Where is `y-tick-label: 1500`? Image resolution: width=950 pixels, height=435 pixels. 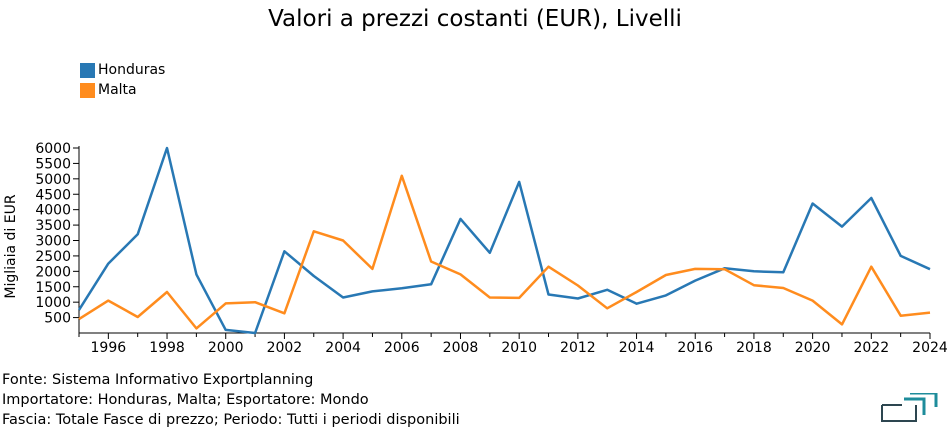 y-tick-label: 1500 is located at coordinates (53, 288).